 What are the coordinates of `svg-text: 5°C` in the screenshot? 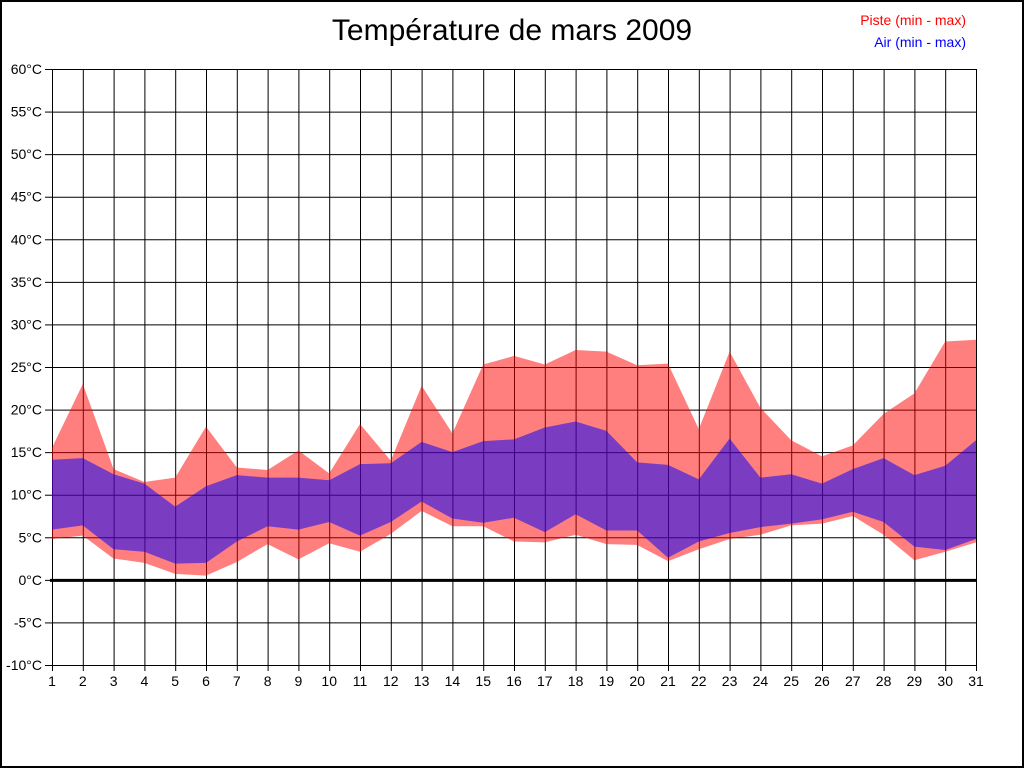 It's located at (31, 537).